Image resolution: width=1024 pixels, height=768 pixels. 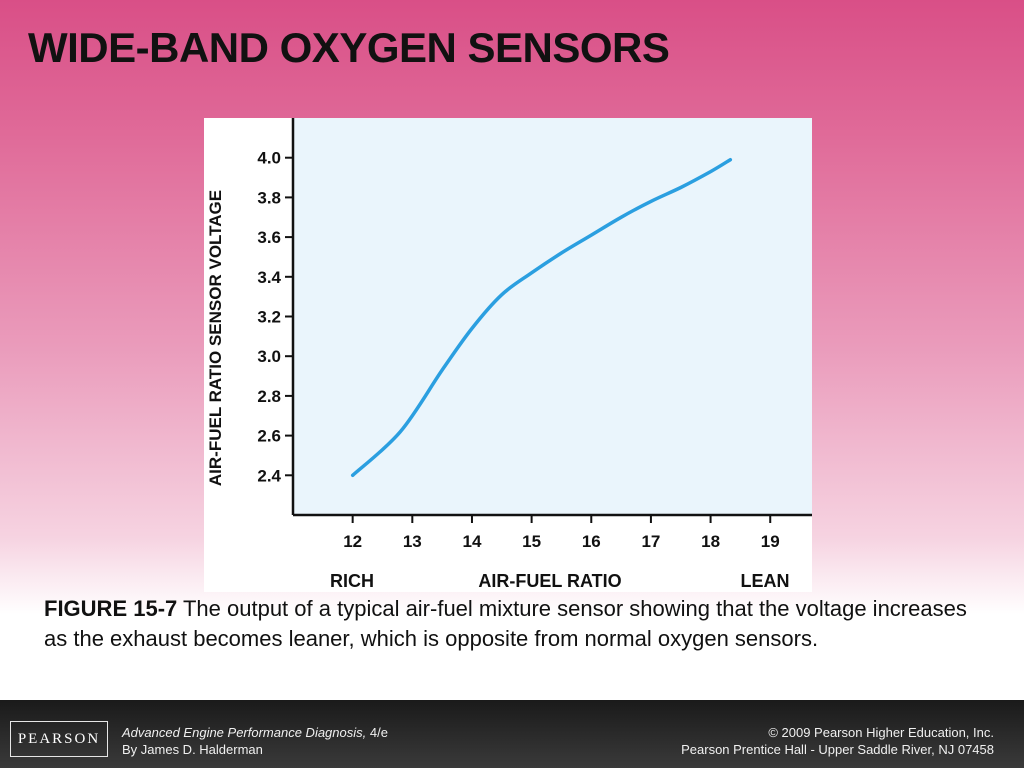 I want to click on book-author: By James D. Halderman, so click(x=192, y=749).